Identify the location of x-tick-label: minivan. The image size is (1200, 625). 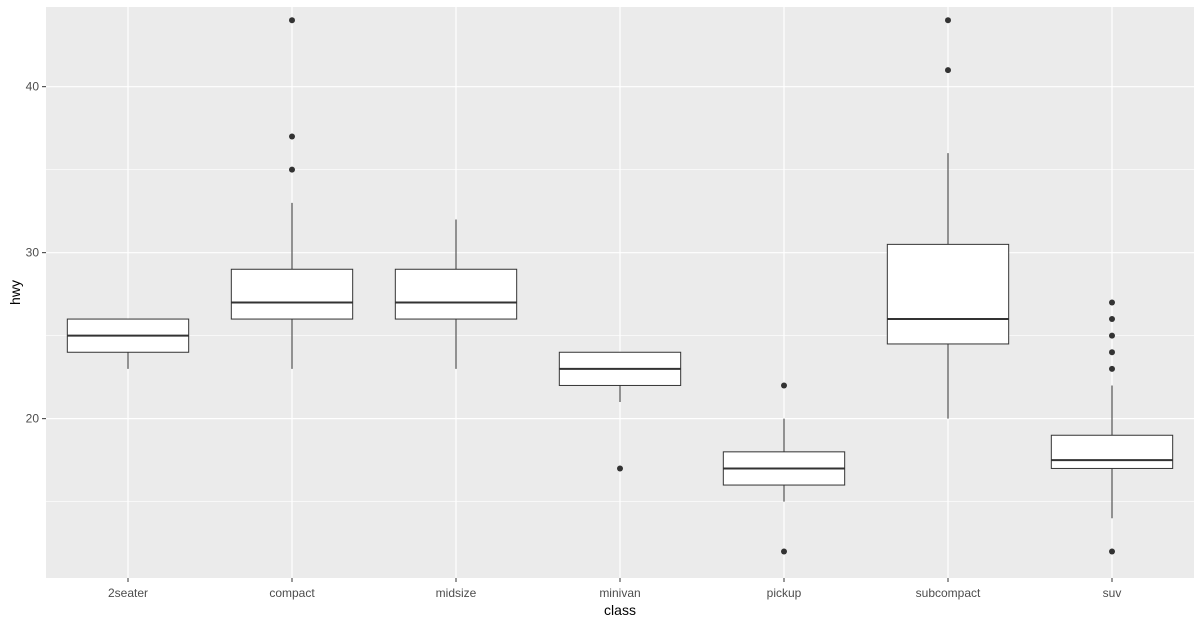
(619, 593).